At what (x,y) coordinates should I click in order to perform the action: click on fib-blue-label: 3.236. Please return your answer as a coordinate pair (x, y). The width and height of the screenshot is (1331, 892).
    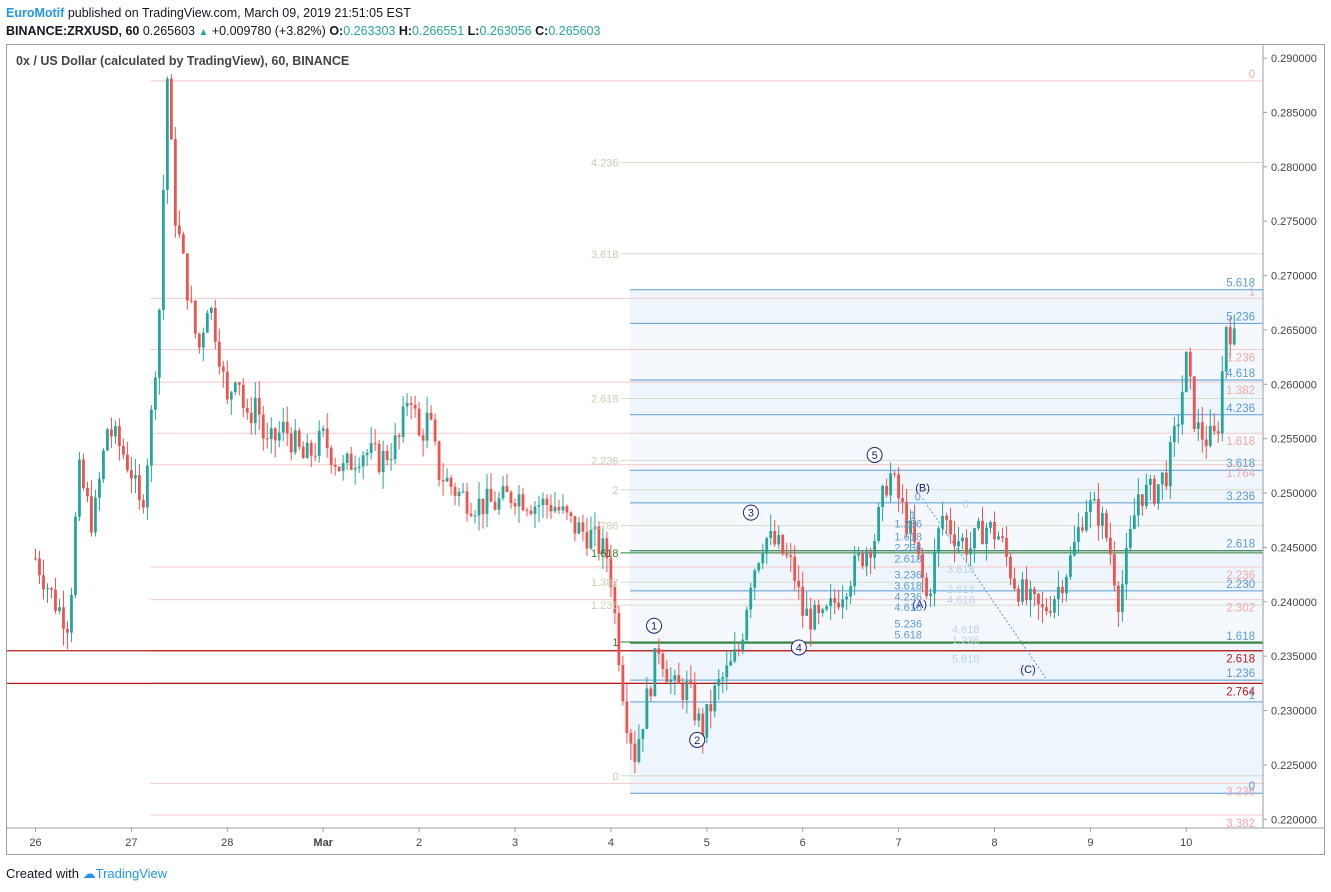
    Looking at the image, I should click on (1240, 497).